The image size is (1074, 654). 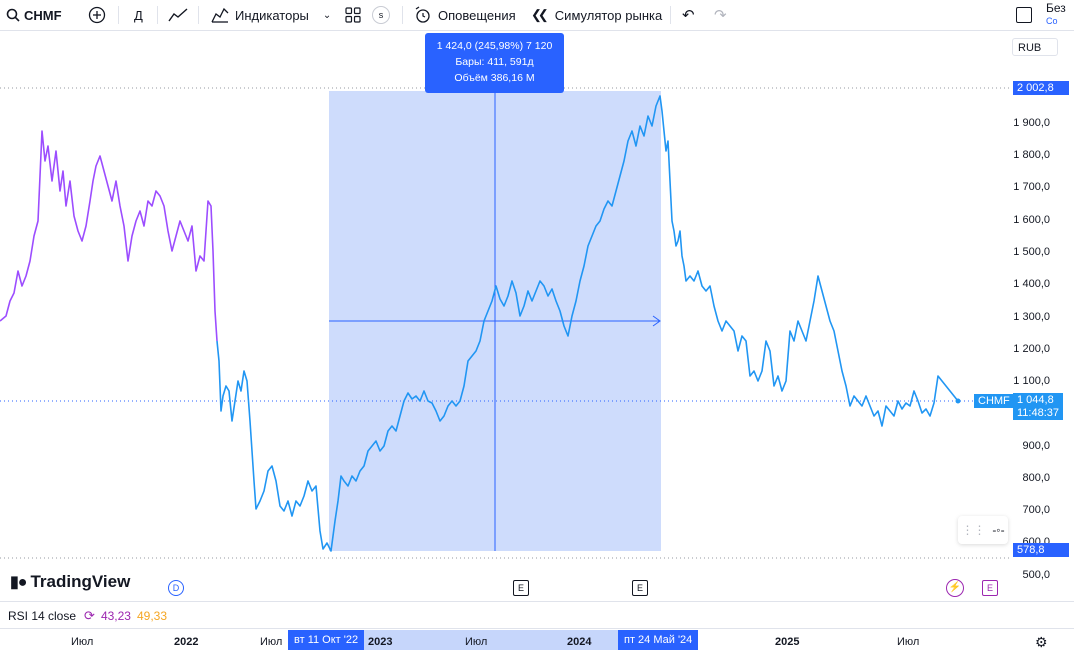 I want to click on x-tick: 2025, so click(x=787, y=642).